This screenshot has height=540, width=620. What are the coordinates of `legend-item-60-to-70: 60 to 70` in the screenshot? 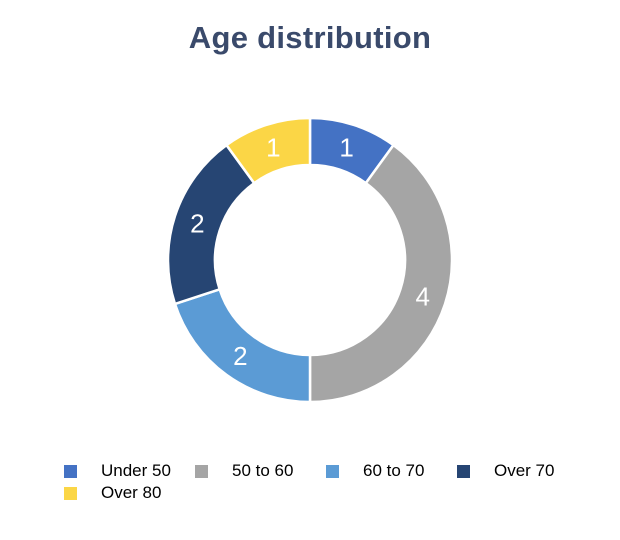 It's located at (391, 471).